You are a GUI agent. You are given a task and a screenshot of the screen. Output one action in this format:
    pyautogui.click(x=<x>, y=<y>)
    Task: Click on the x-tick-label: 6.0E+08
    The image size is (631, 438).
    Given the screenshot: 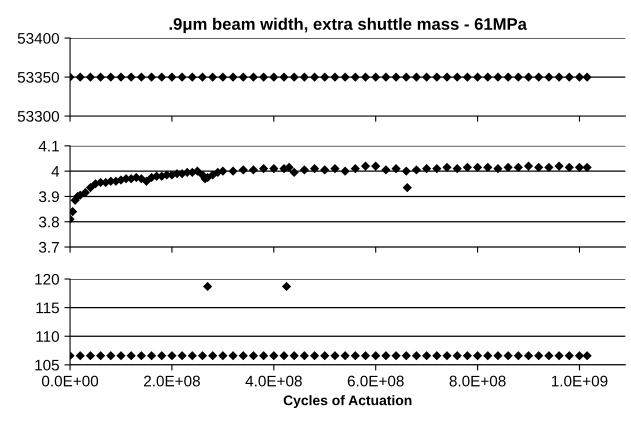 What is the action you would take?
    pyautogui.click(x=376, y=381)
    